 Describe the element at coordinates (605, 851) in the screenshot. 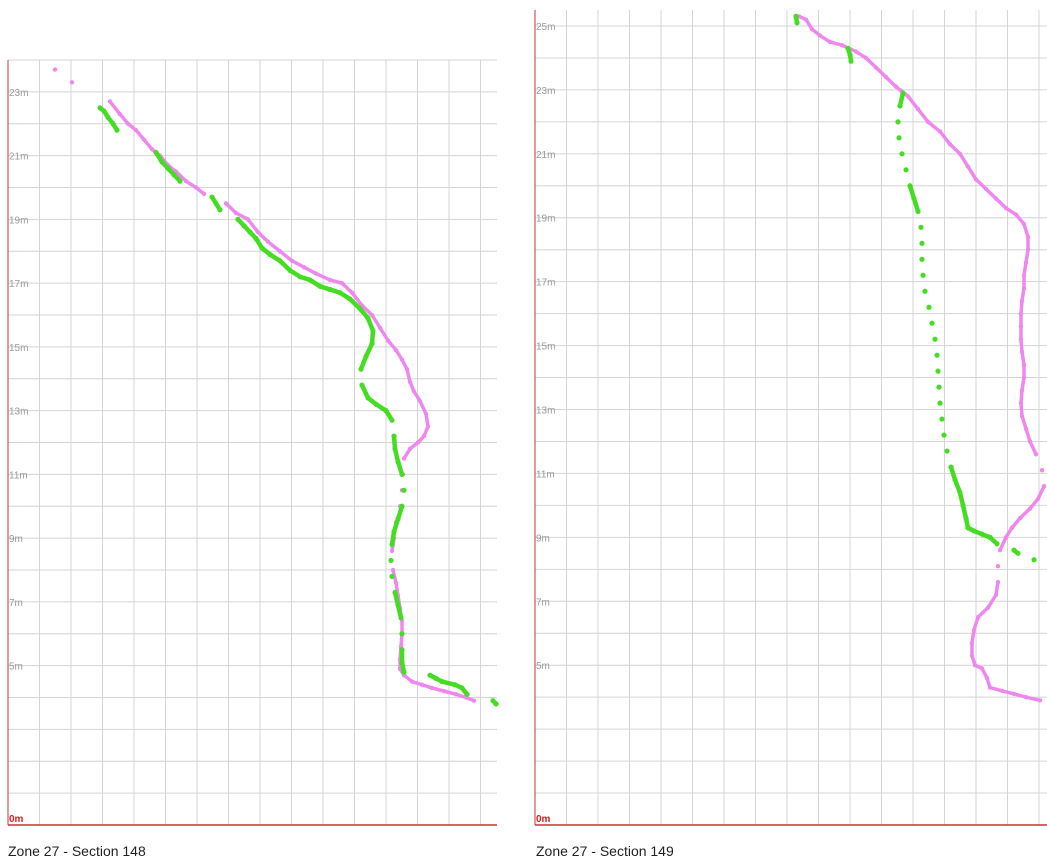

I see `chart-caption: Zone 27 - Section 149` at that location.